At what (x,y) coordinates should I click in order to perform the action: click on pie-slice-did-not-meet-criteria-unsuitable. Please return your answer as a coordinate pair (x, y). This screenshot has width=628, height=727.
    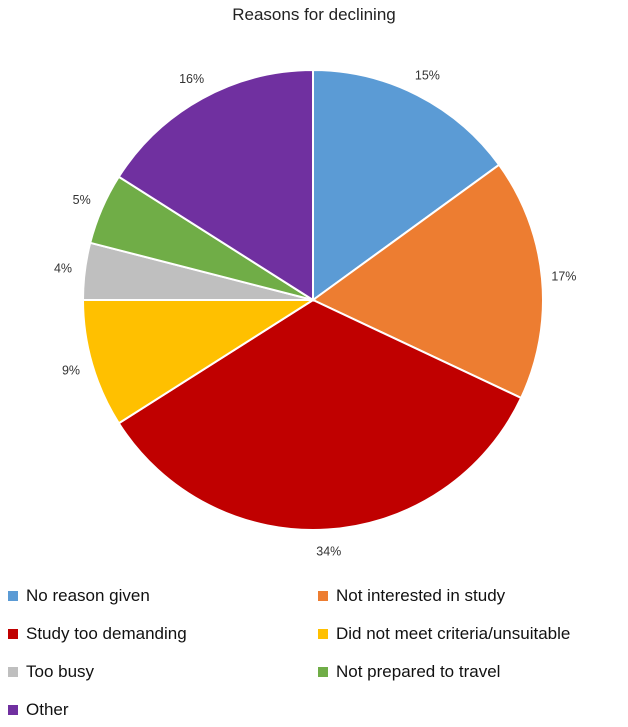
    Looking at the image, I should click on (199, 362).